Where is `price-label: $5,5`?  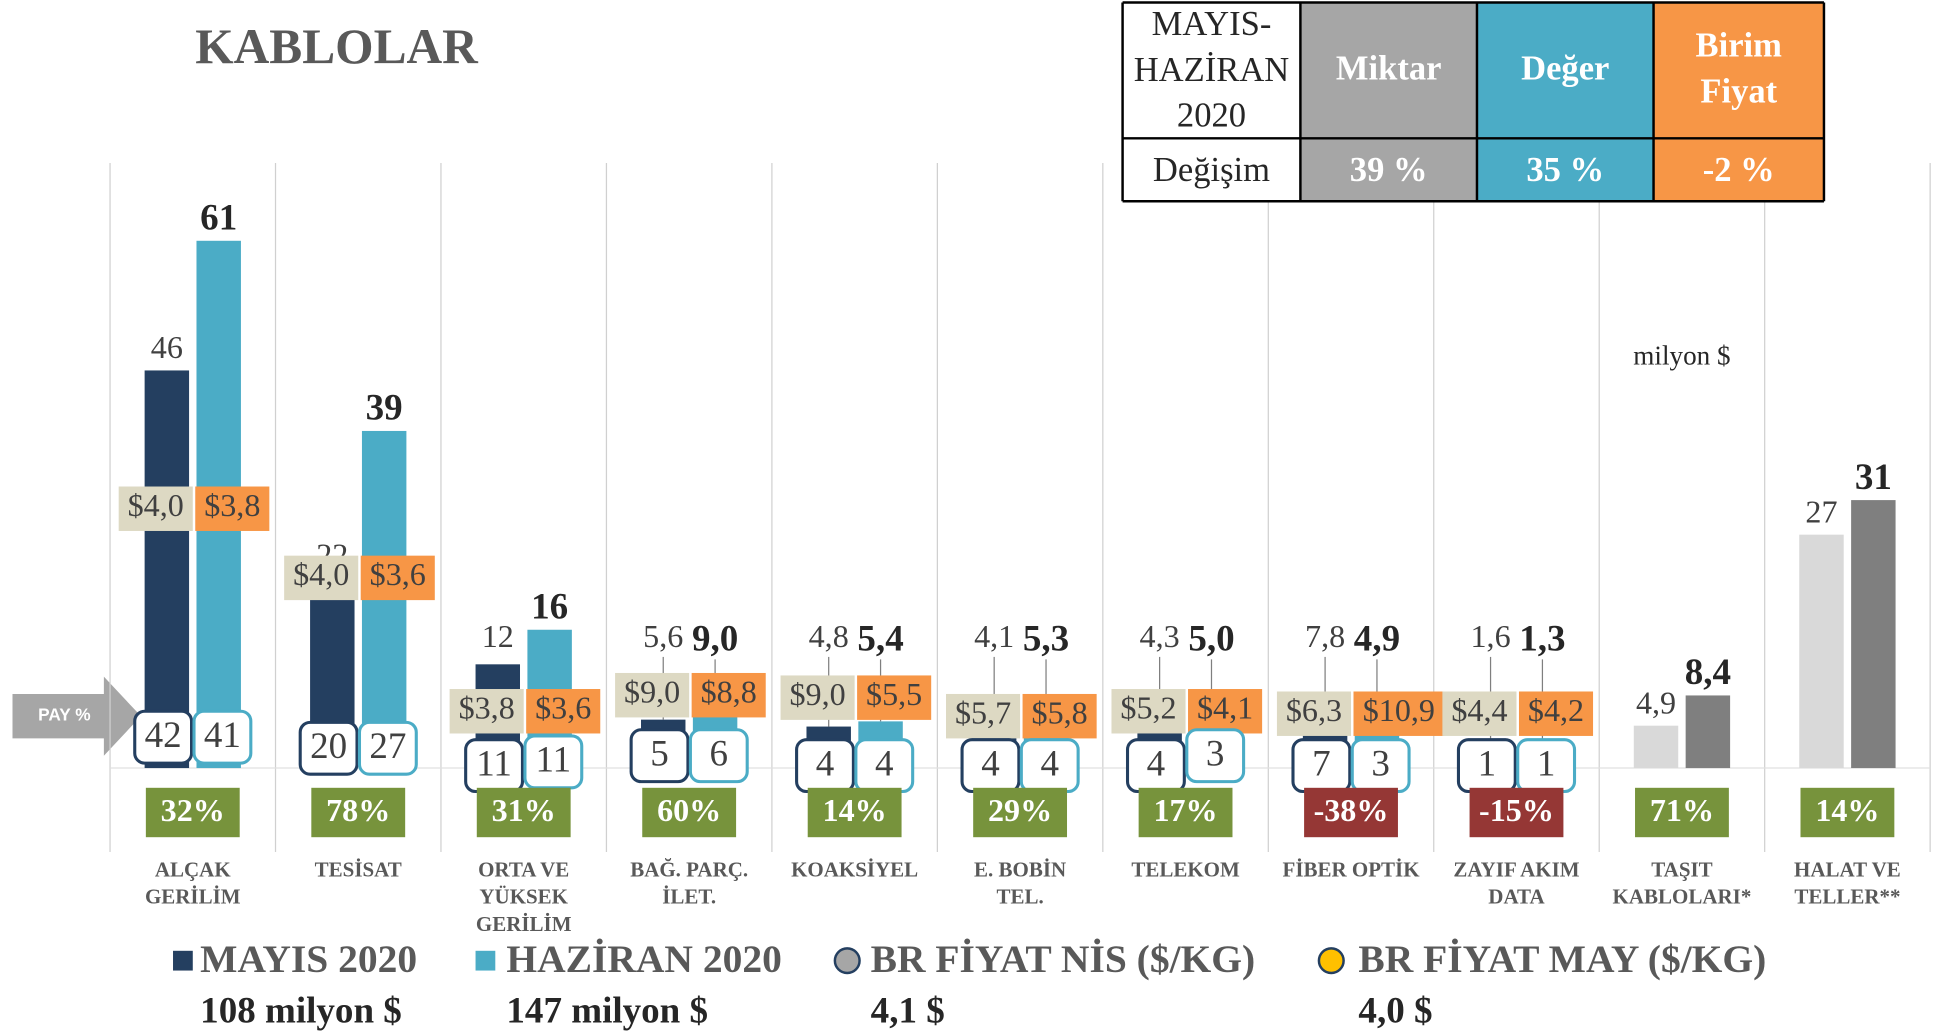 price-label: $5,5 is located at coordinates (894, 694).